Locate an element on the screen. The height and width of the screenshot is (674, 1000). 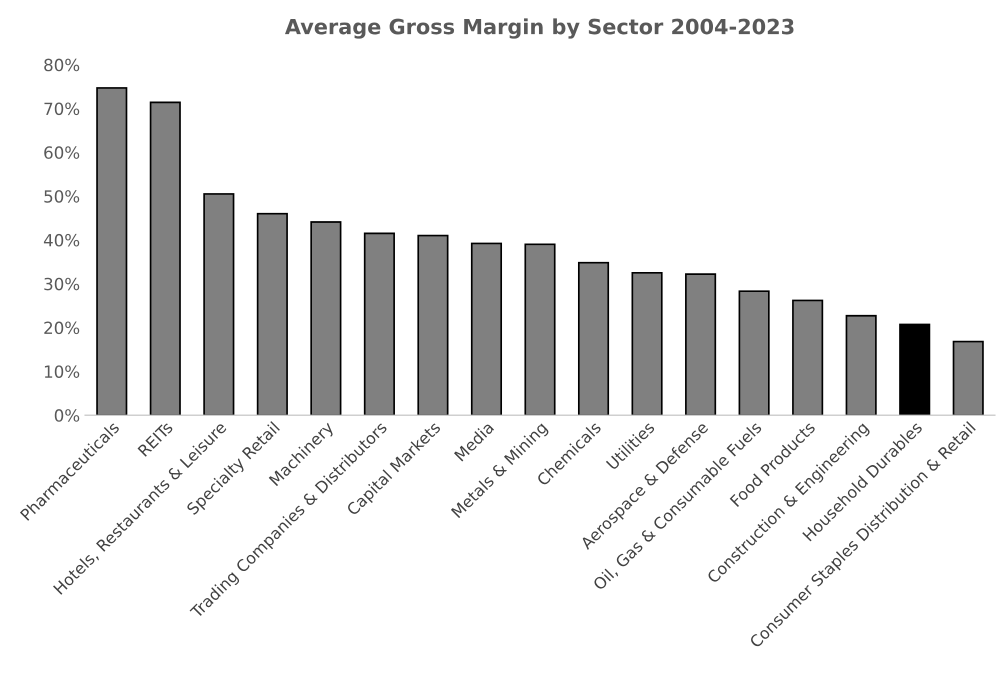
y-tick-label: 0% is located at coordinates (67, 415).